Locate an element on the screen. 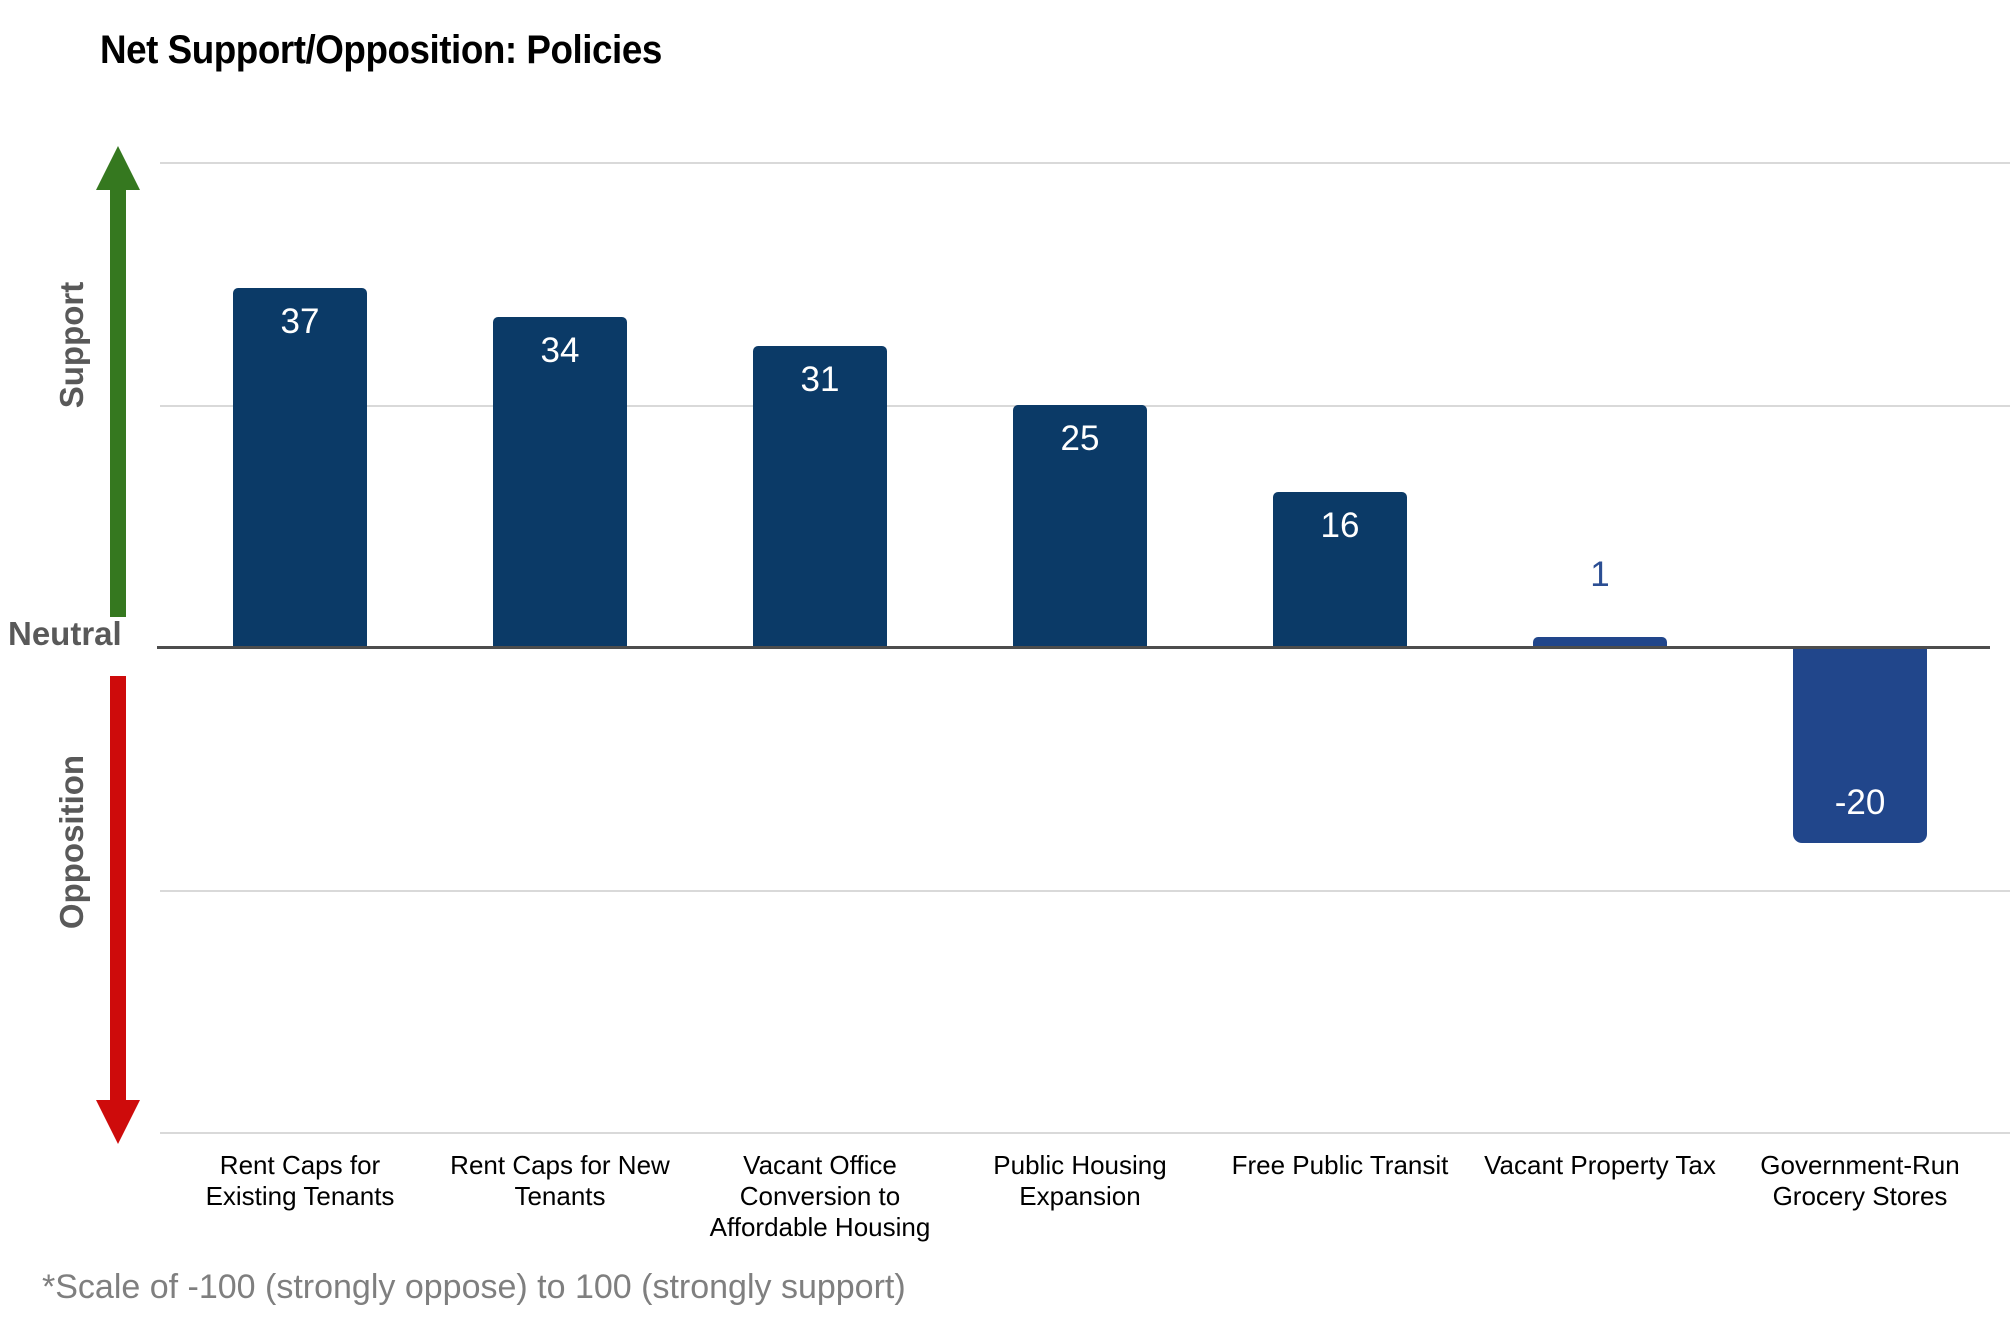 This screenshot has height=1342, width=2015. support-axis-label: Support is located at coordinates (71, 345).